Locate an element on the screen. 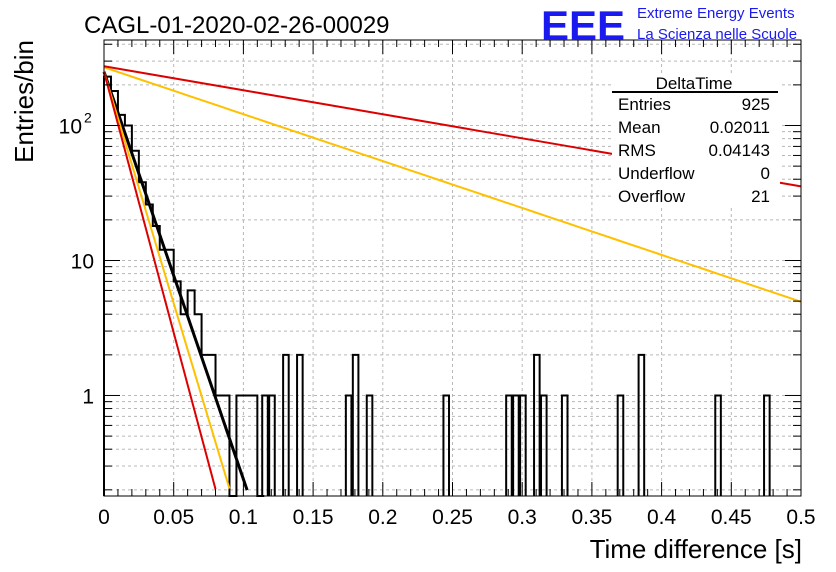 This screenshot has width=836, height=572. chart-title: CAGL-01-2020-02-26-00029 is located at coordinates (237, 25).